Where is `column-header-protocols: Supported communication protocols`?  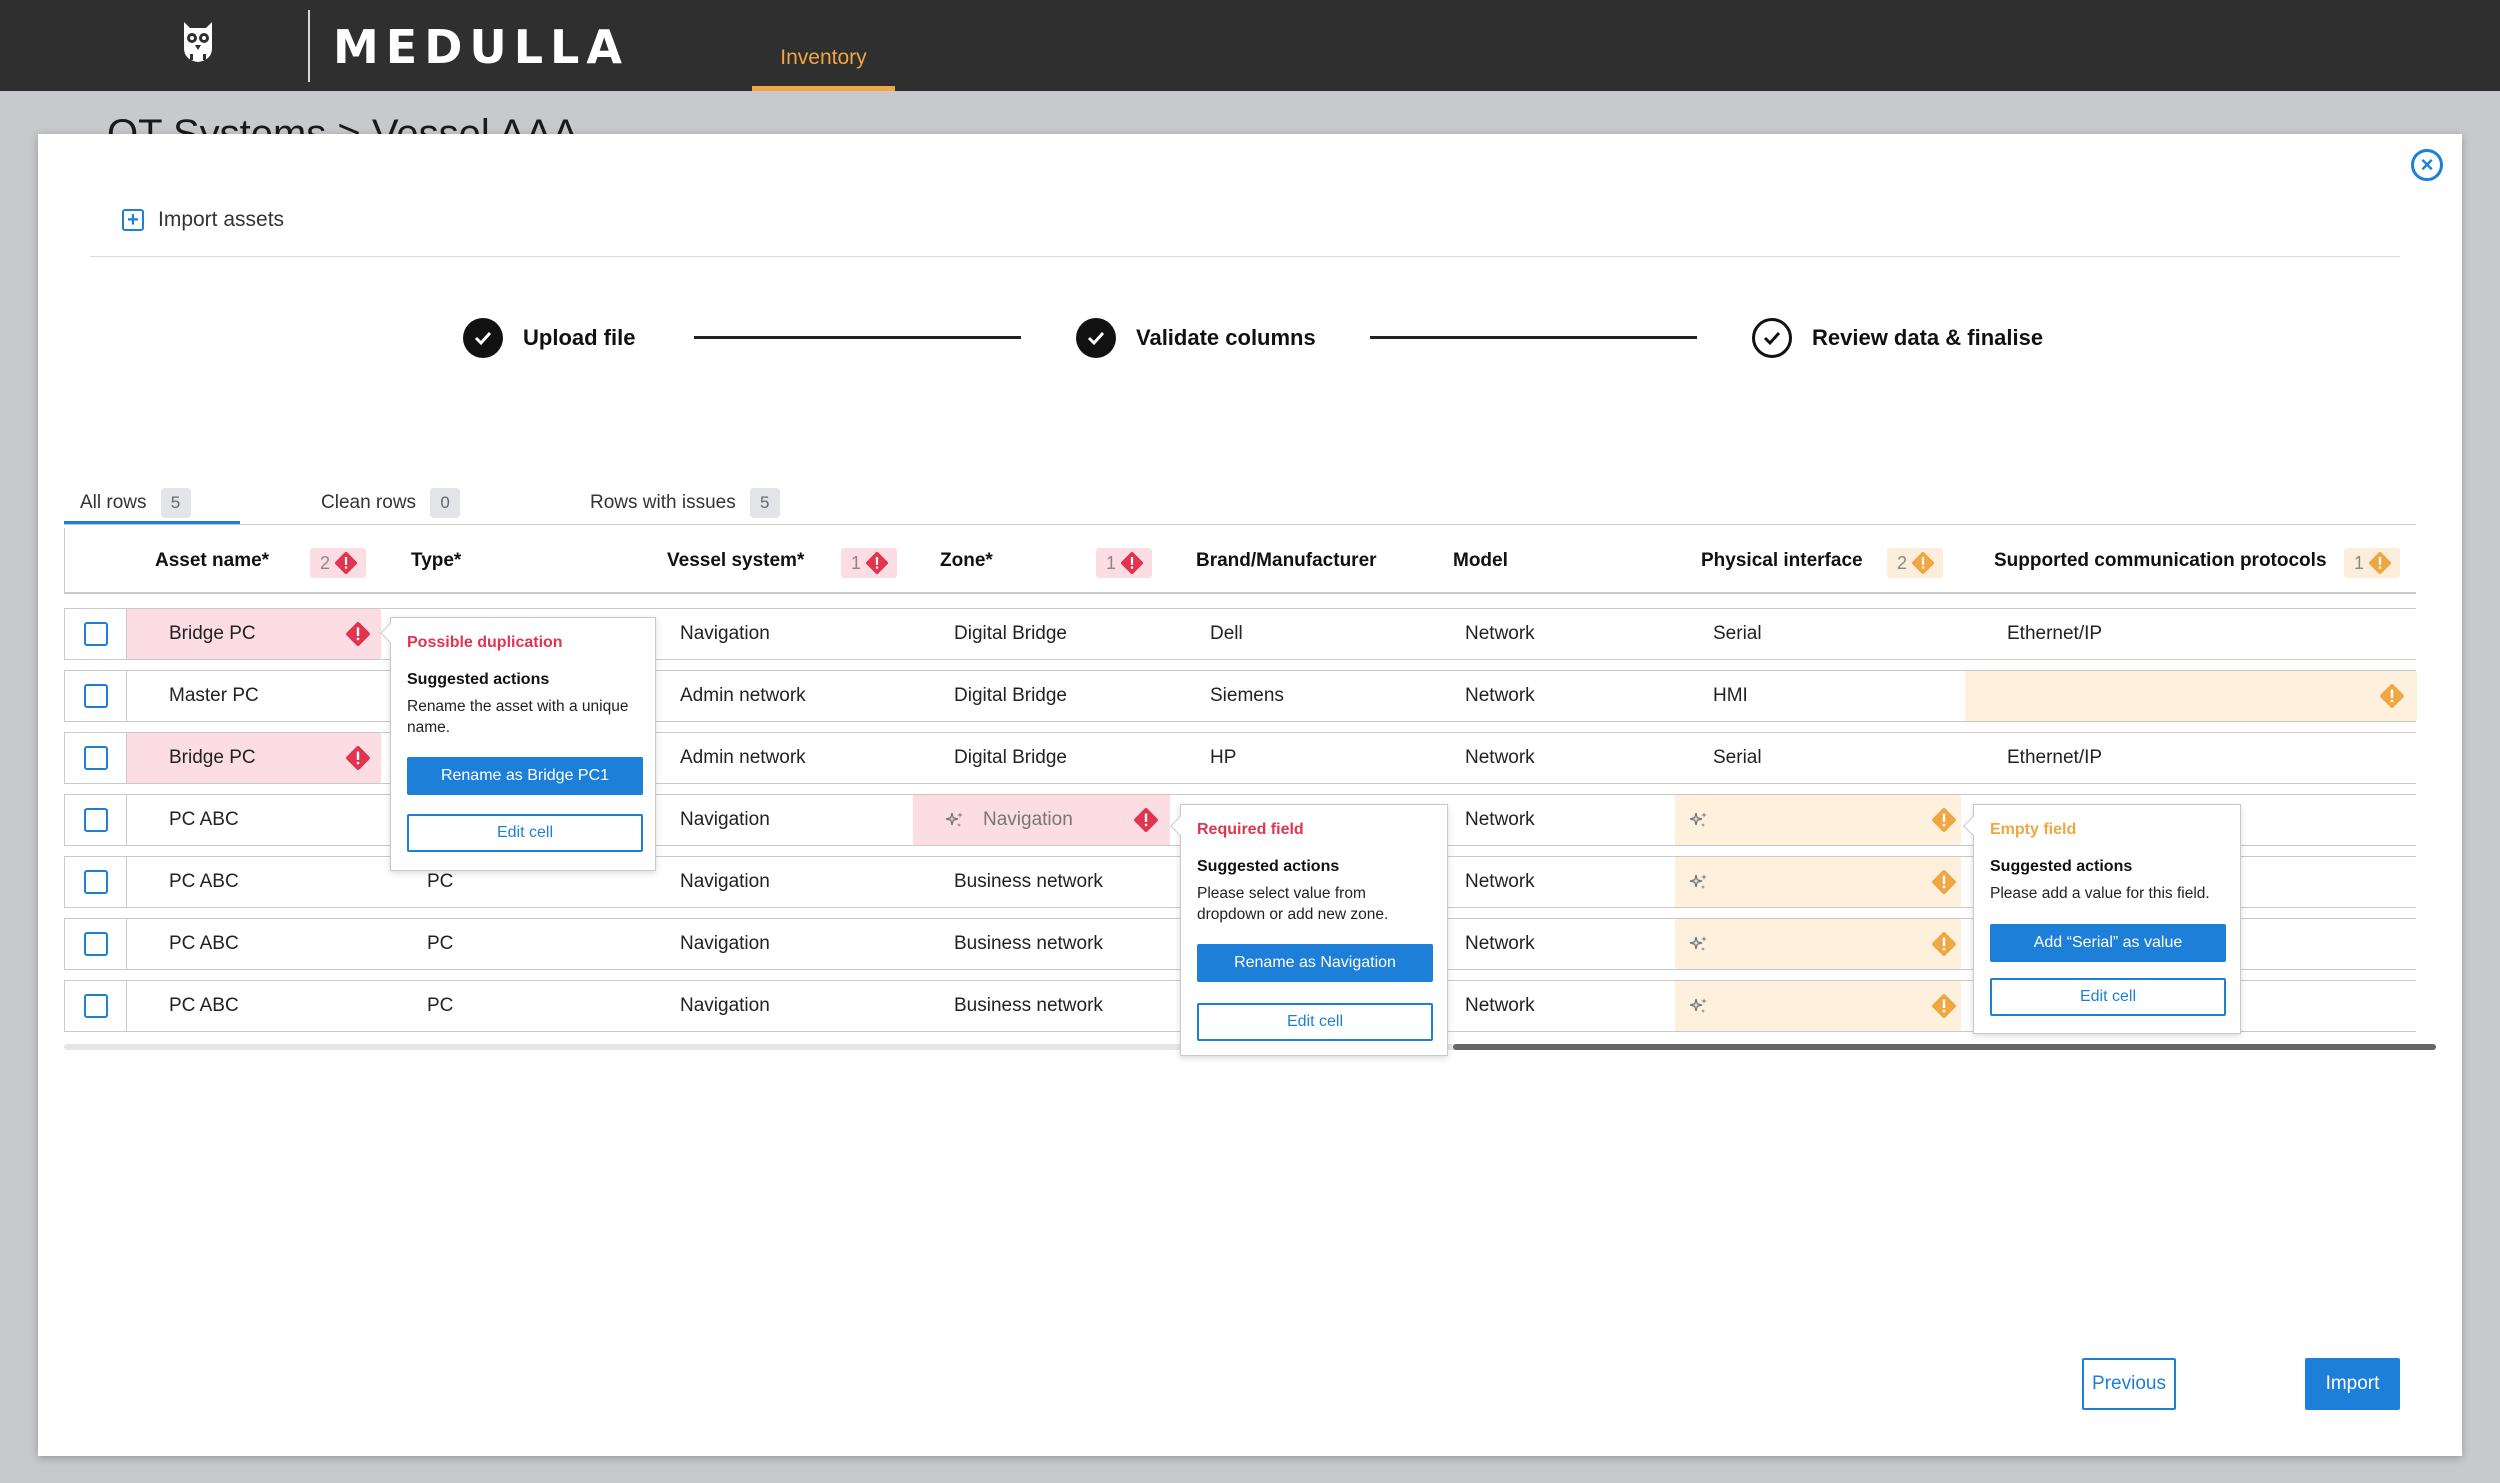 column-header-protocols: Supported communication protocols is located at coordinates (2160, 560).